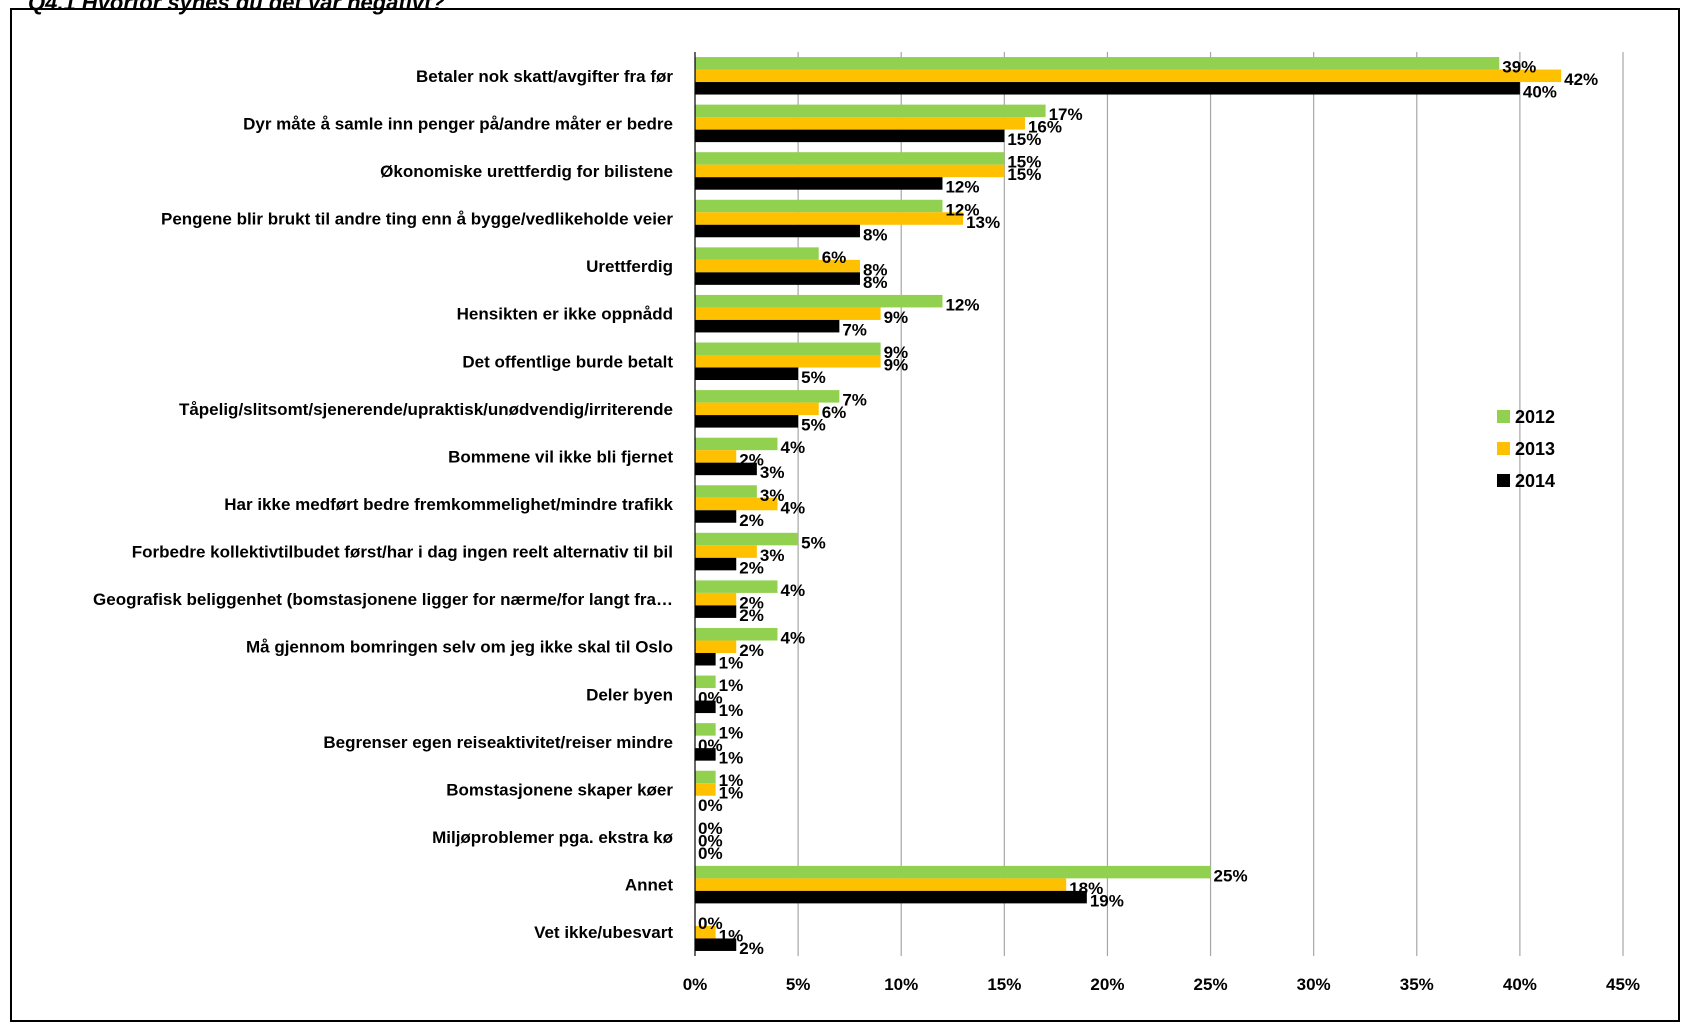 The width and height of the screenshot is (1686, 1028). Describe the element at coordinates (1107, 900) in the screenshot. I see `data-label-2014: 19%` at that location.